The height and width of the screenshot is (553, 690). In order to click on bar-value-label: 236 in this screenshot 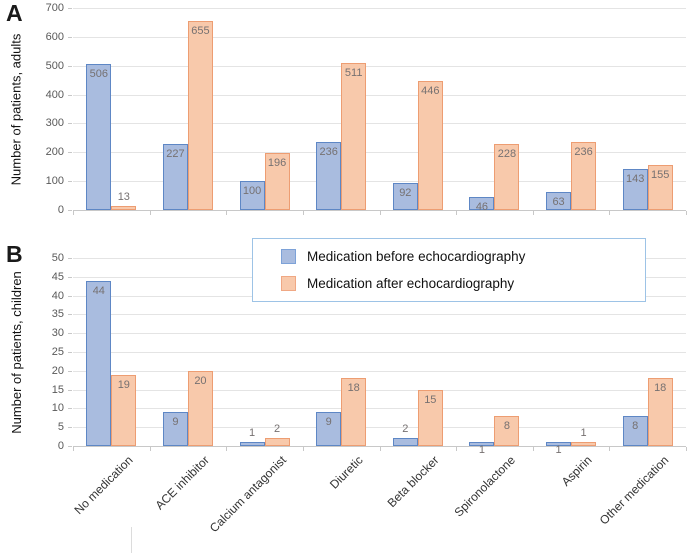, I will do `click(328, 151)`.